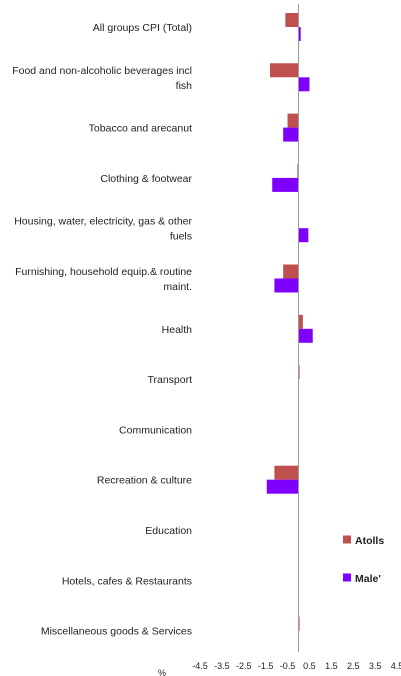  What do you see at coordinates (102, 71) in the screenshot?
I see `category-label: Food and non-alcoholic beverages incl` at bounding box center [102, 71].